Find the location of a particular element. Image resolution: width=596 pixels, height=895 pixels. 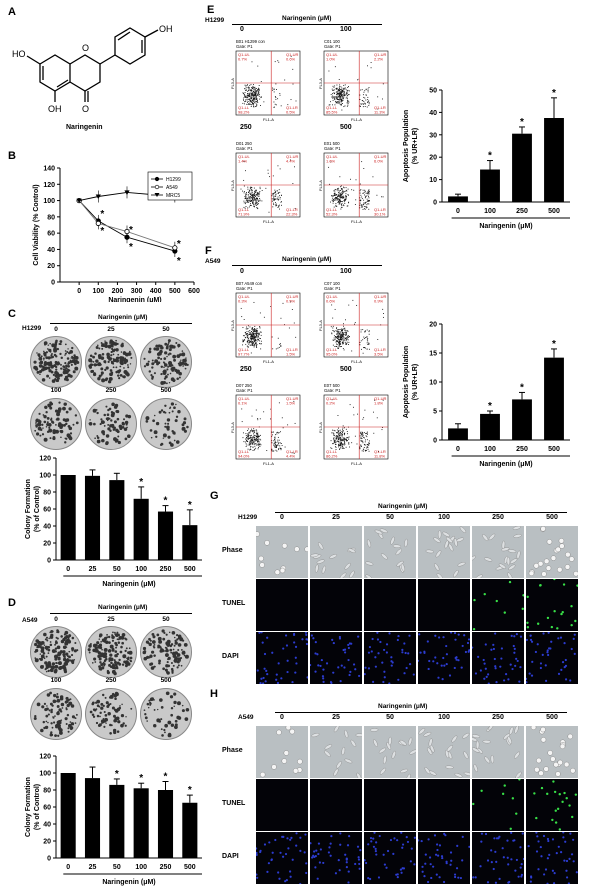

y-tick-label: 80 is located at coordinates (47, 791).